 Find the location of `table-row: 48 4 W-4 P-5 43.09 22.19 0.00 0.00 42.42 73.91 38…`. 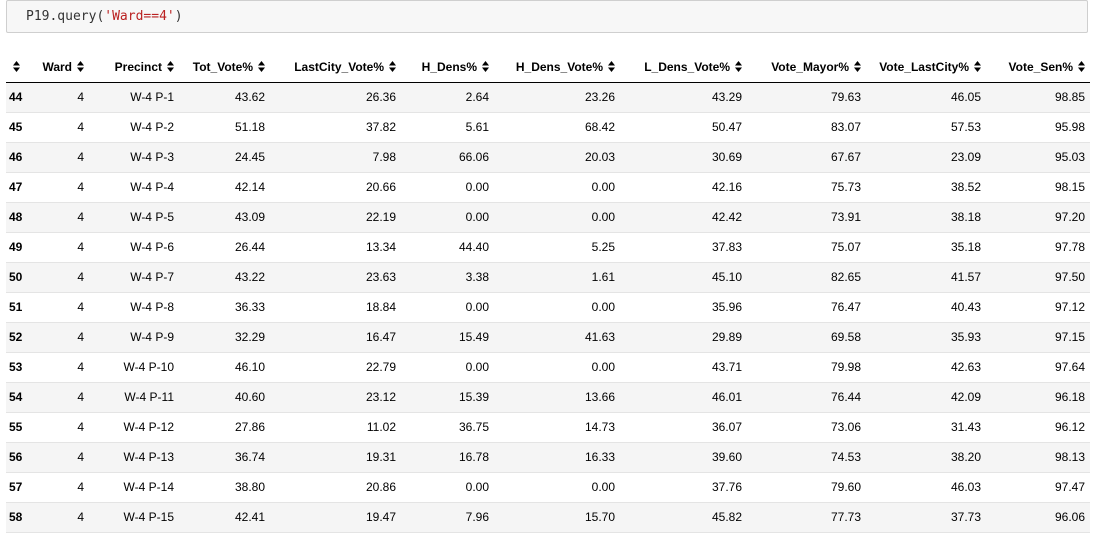

table-row: 48 4 W-4 P-5 43.09 22.19 0.00 0.00 42.42 73.91 38… is located at coordinates (548, 217).